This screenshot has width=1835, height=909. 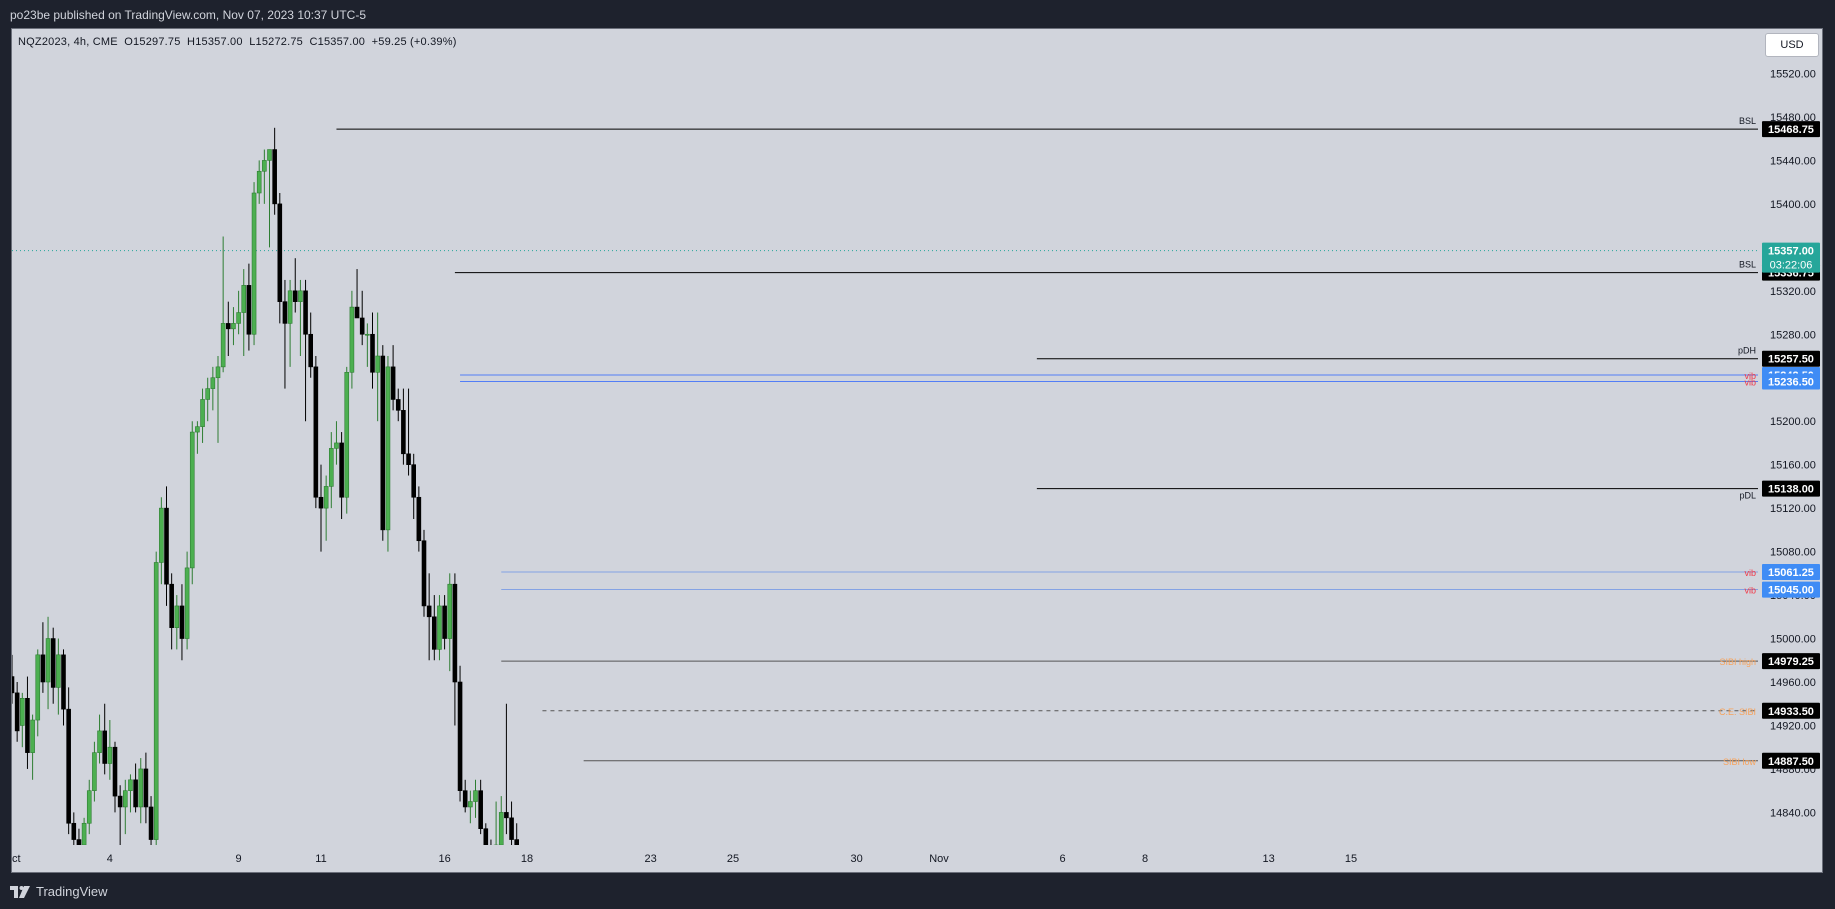 I want to click on x-axis-tick-label: 13, so click(x=1268, y=859).